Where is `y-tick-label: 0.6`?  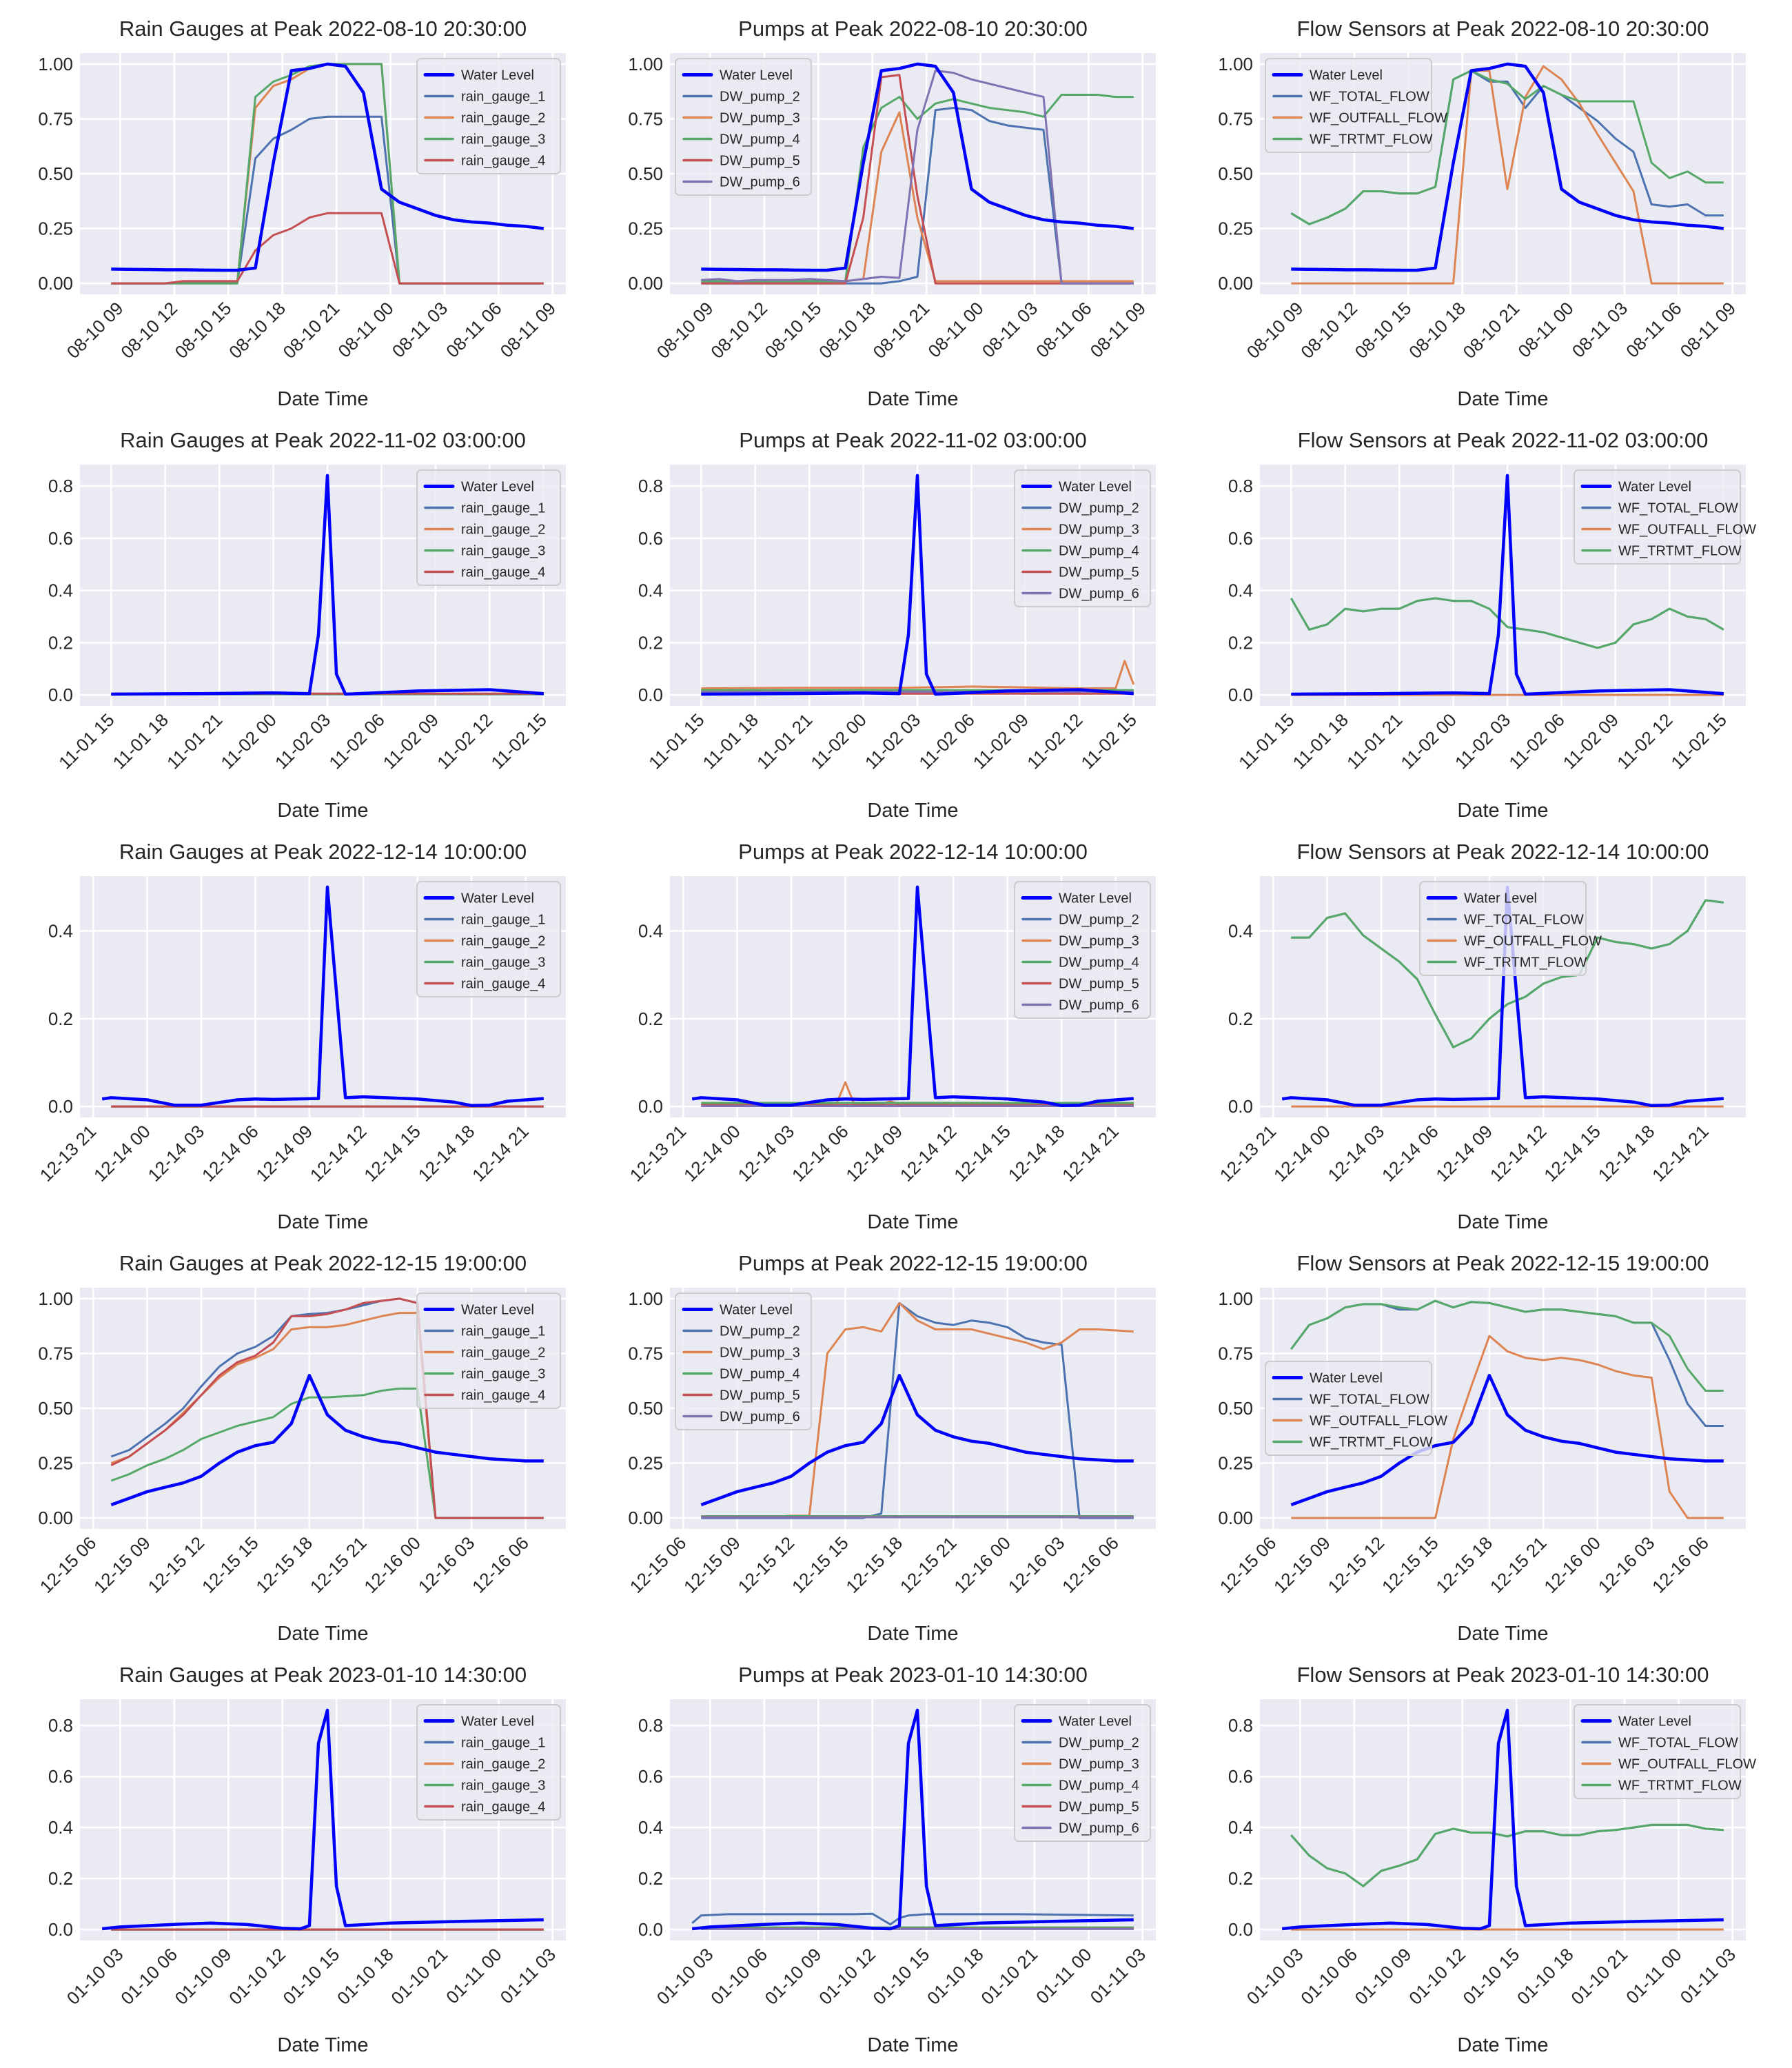
y-tick-label: 0.6 is located at coordinates (650, 1776).